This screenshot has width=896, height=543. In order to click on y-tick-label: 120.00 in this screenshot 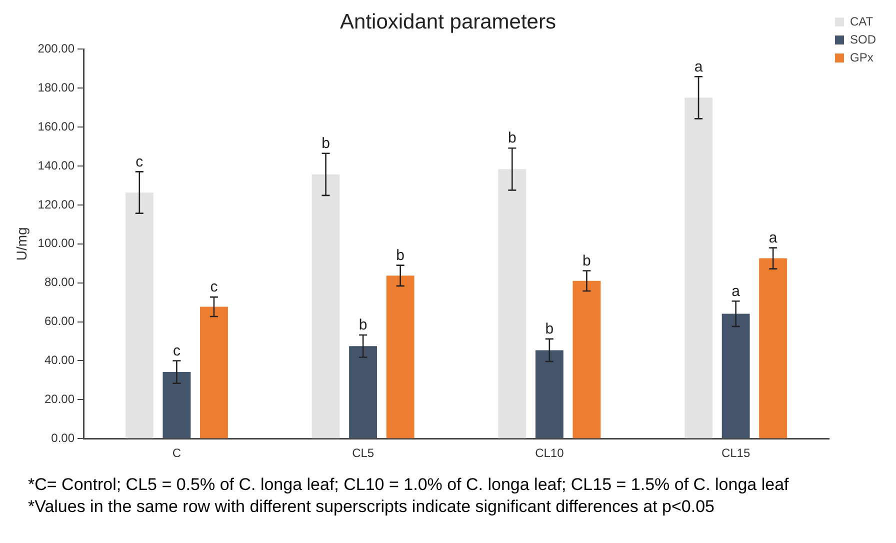, I will do `click(56, 204)`.